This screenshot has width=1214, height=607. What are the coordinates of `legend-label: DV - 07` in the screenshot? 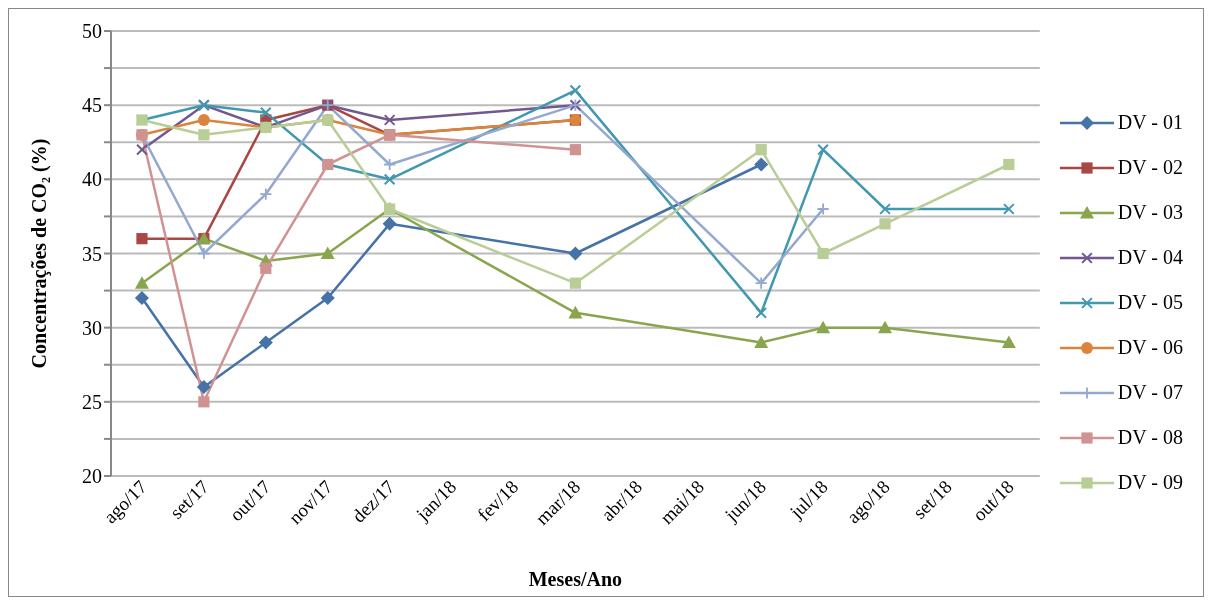 It's located at (1150, 392).